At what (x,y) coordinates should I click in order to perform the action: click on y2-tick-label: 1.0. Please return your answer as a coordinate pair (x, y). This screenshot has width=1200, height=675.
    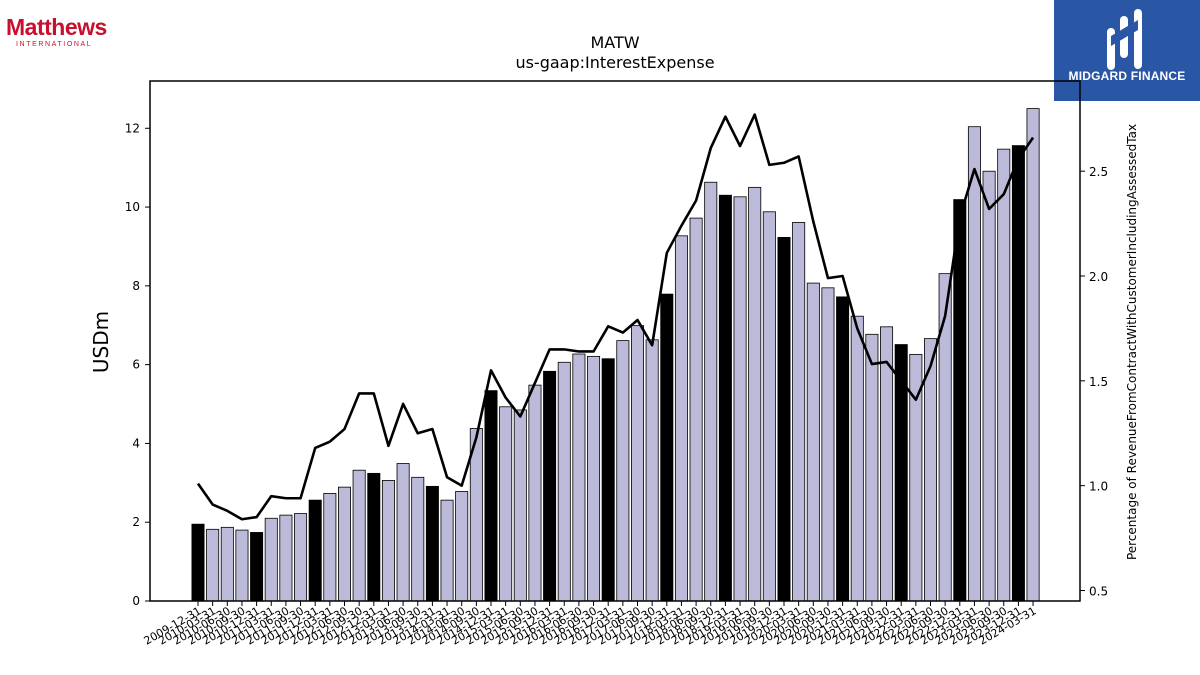
    Looking at the image, I should click on (1098, 487).